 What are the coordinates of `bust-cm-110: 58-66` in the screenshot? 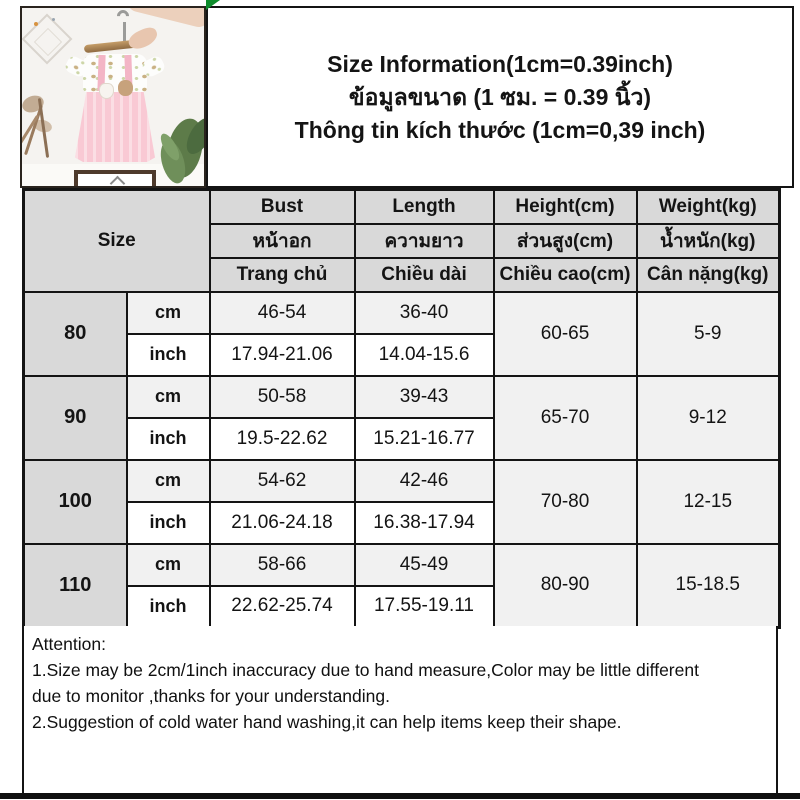 It's located at (282, 564).